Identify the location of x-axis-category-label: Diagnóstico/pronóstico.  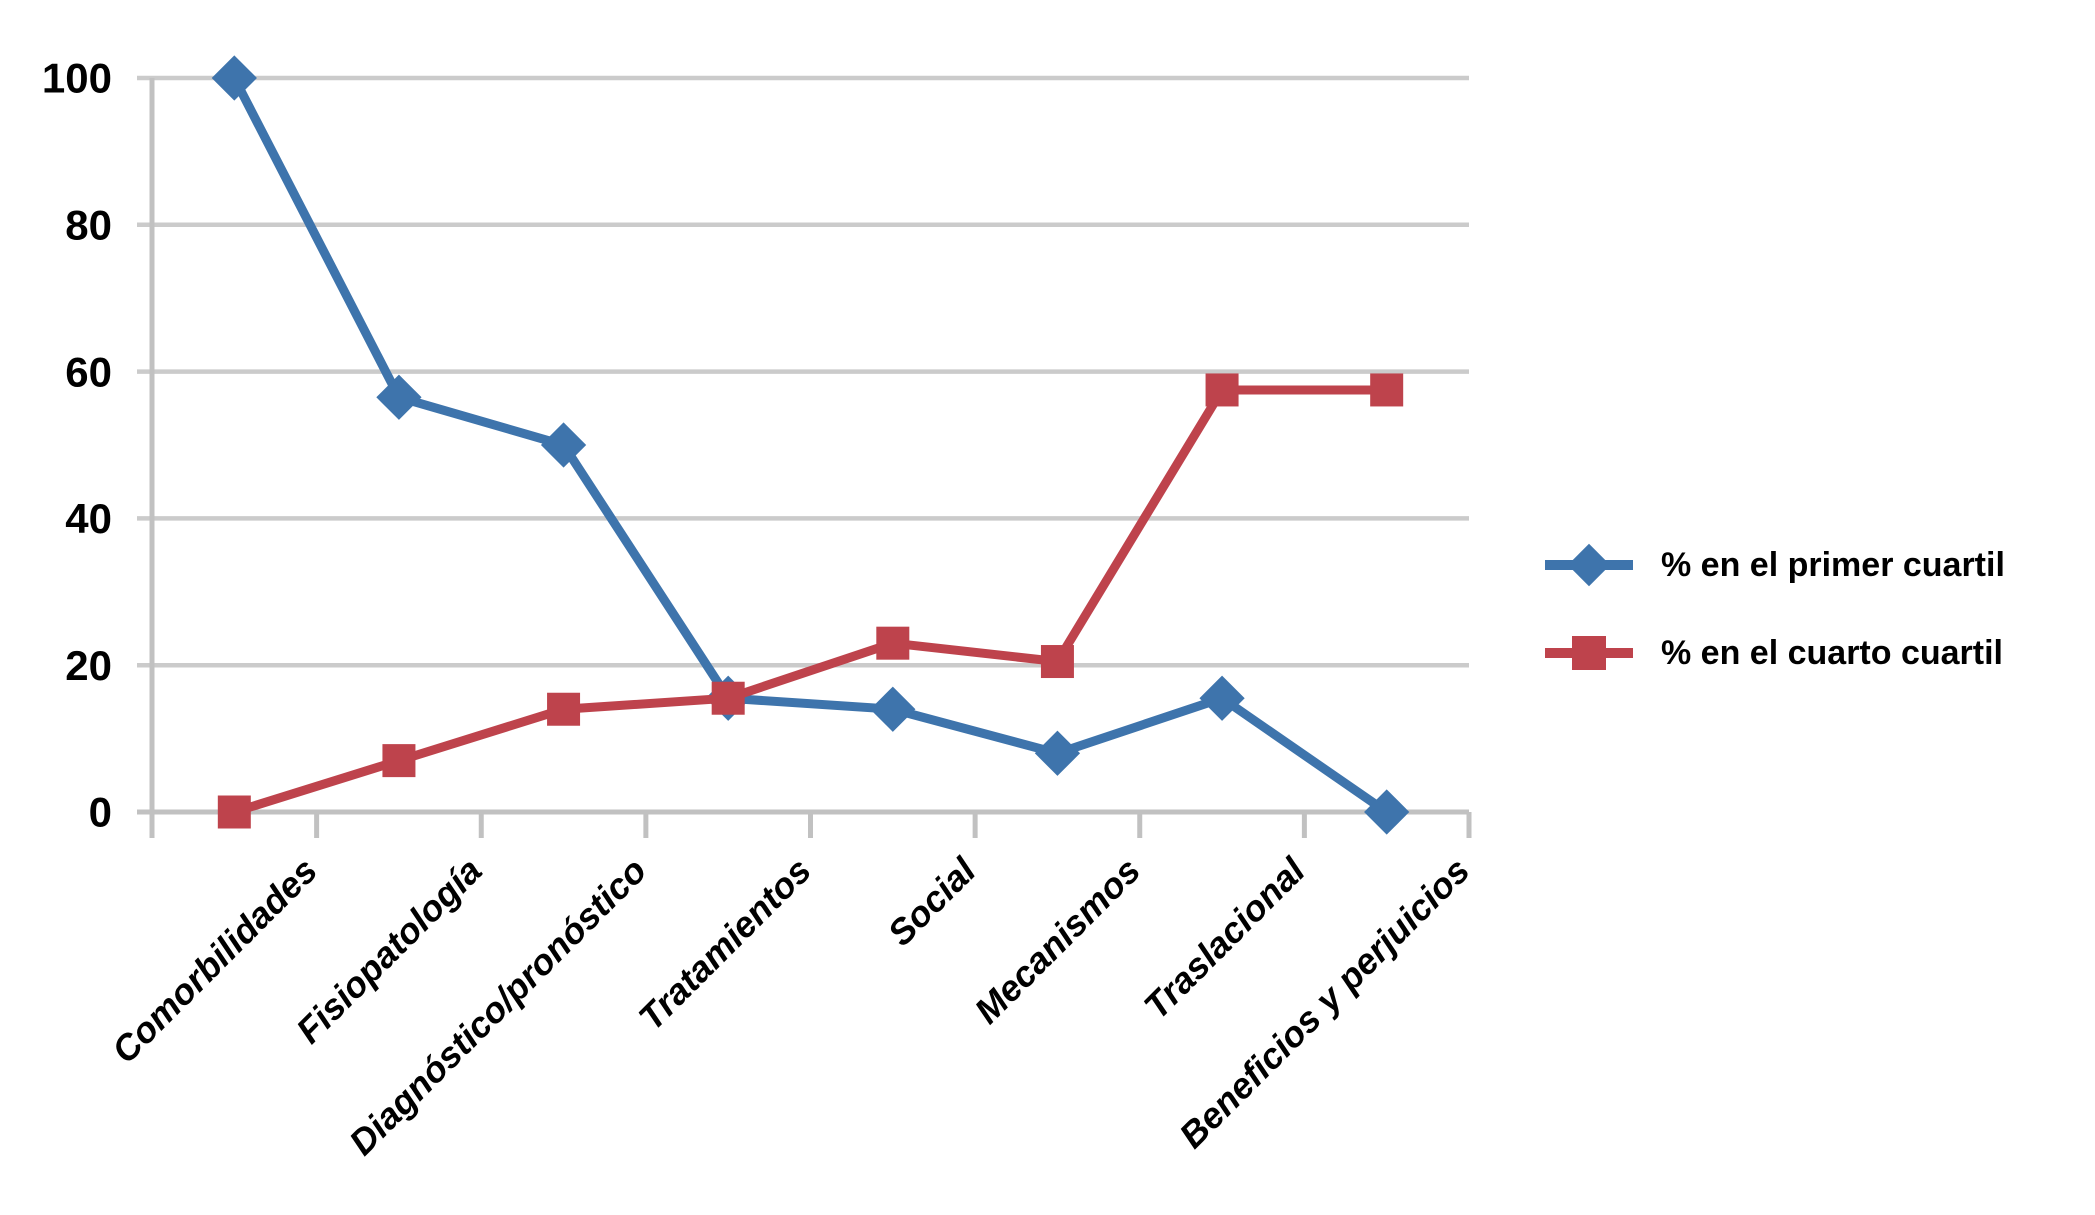
(497, 1006).